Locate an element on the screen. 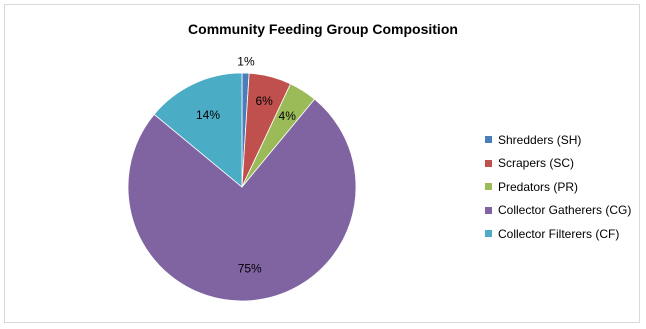 The height and width of the screenshot is (329, 646). slice-data-label: 6% is located at coordinates (264, 101).